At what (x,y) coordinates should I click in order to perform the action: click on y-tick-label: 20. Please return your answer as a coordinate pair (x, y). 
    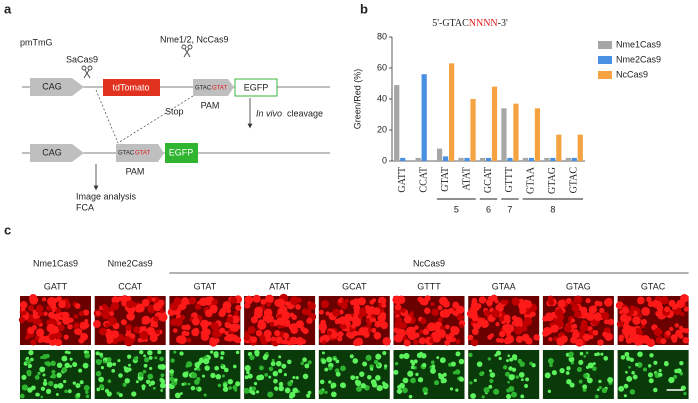
    Looking at the image, I should click on (382, 129).